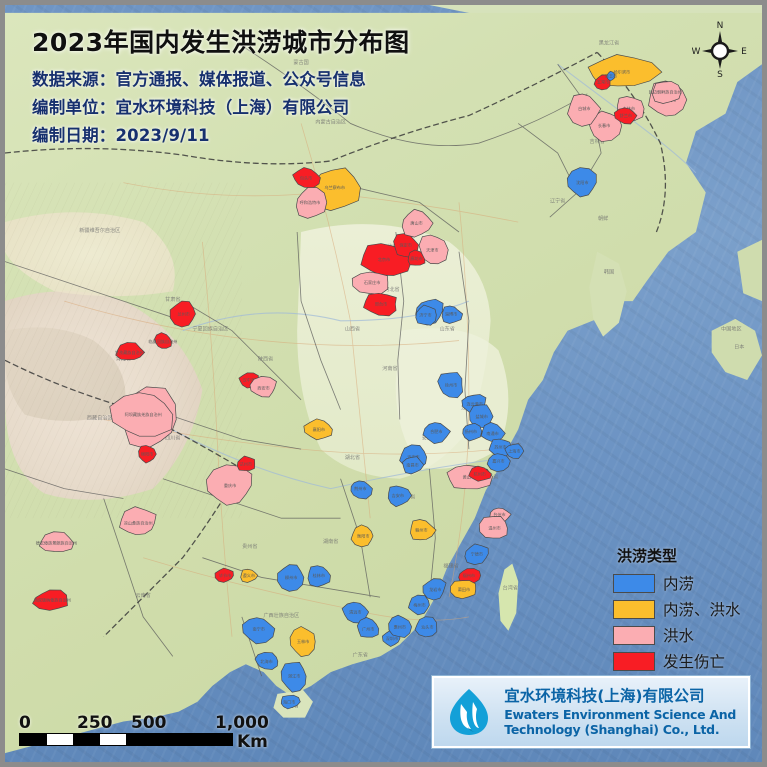  I want to click on flood-city-label: 赣州市, so click(421, 530).